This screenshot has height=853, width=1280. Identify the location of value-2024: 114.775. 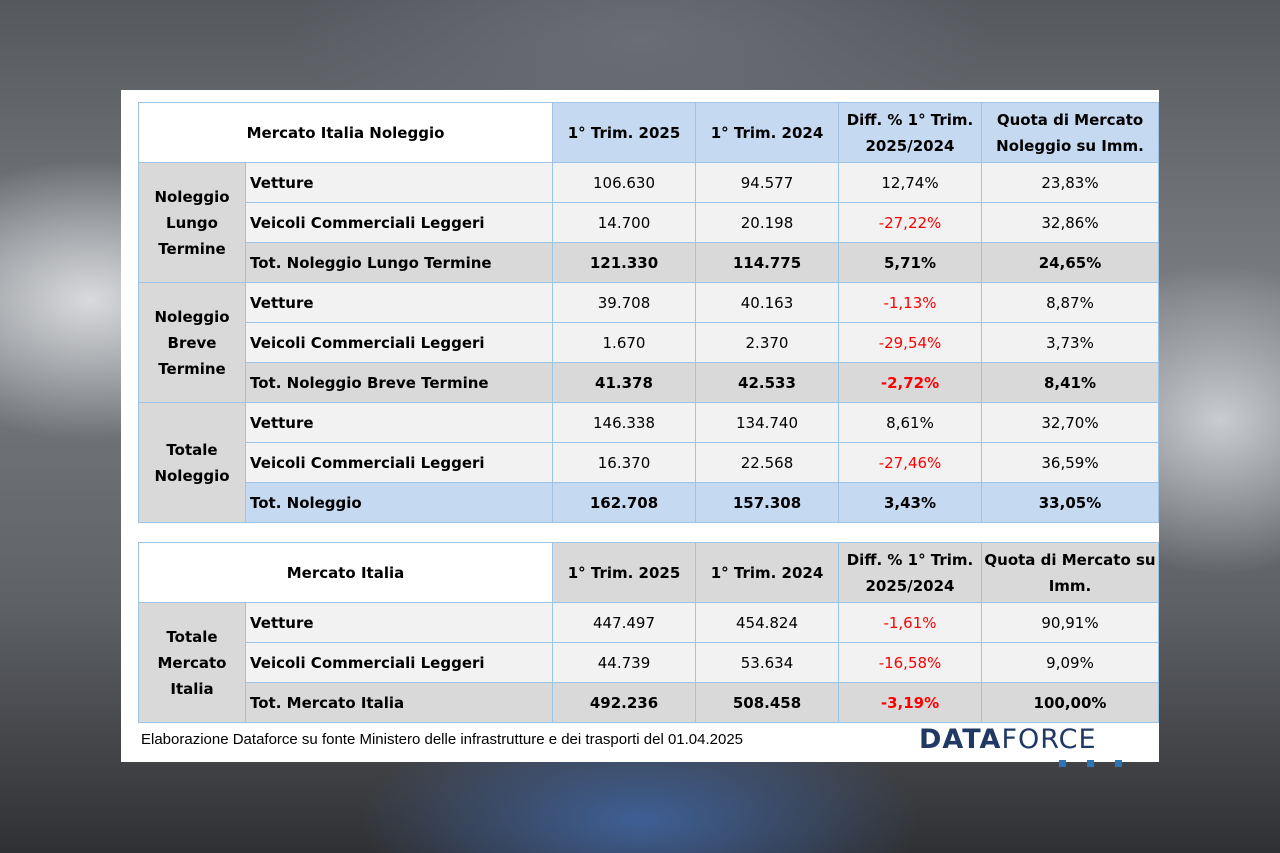
(767, 262).